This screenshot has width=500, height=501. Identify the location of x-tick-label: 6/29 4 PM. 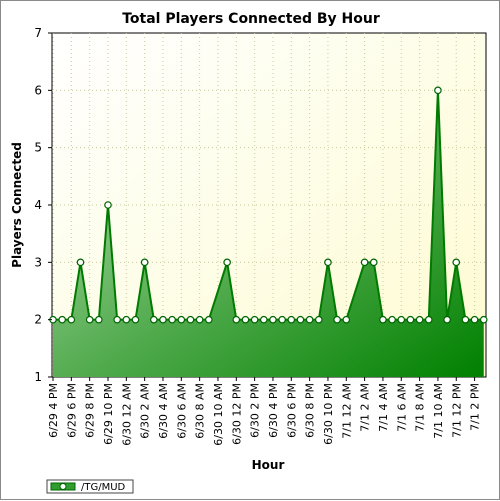
(53, 410).